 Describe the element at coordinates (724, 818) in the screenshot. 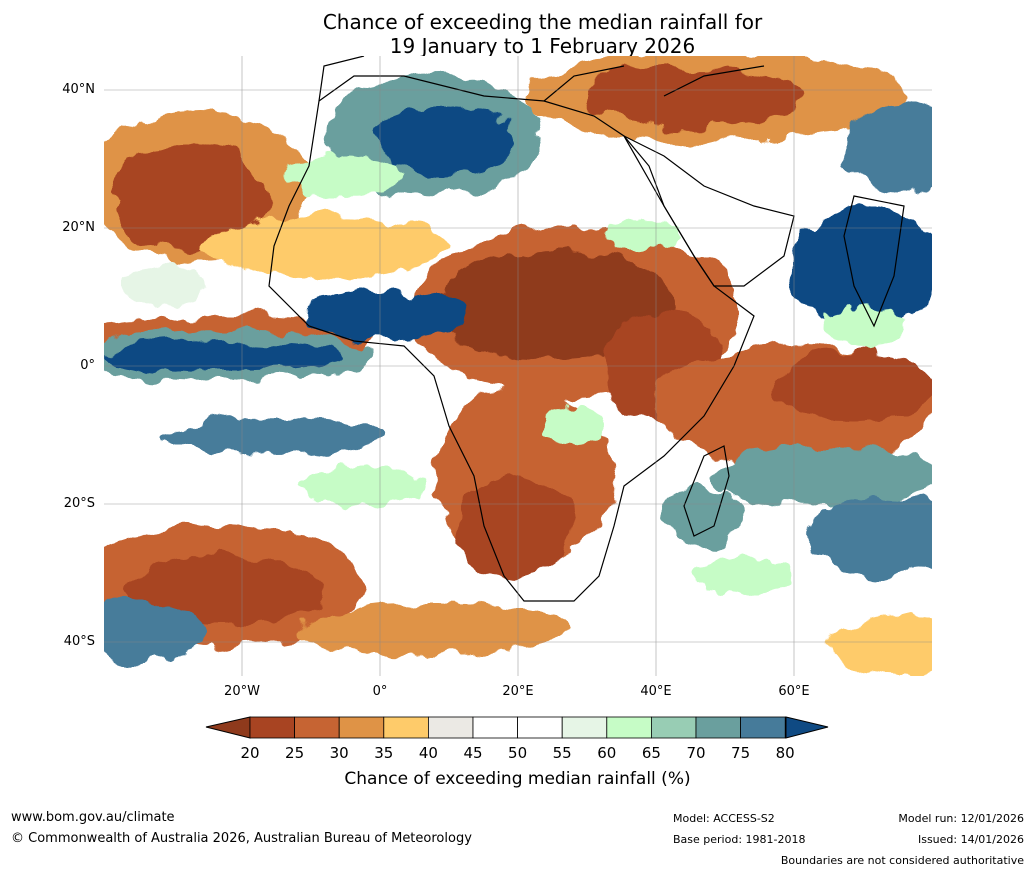

I see `footer-model: Model: ACCESS-S2` at that location.